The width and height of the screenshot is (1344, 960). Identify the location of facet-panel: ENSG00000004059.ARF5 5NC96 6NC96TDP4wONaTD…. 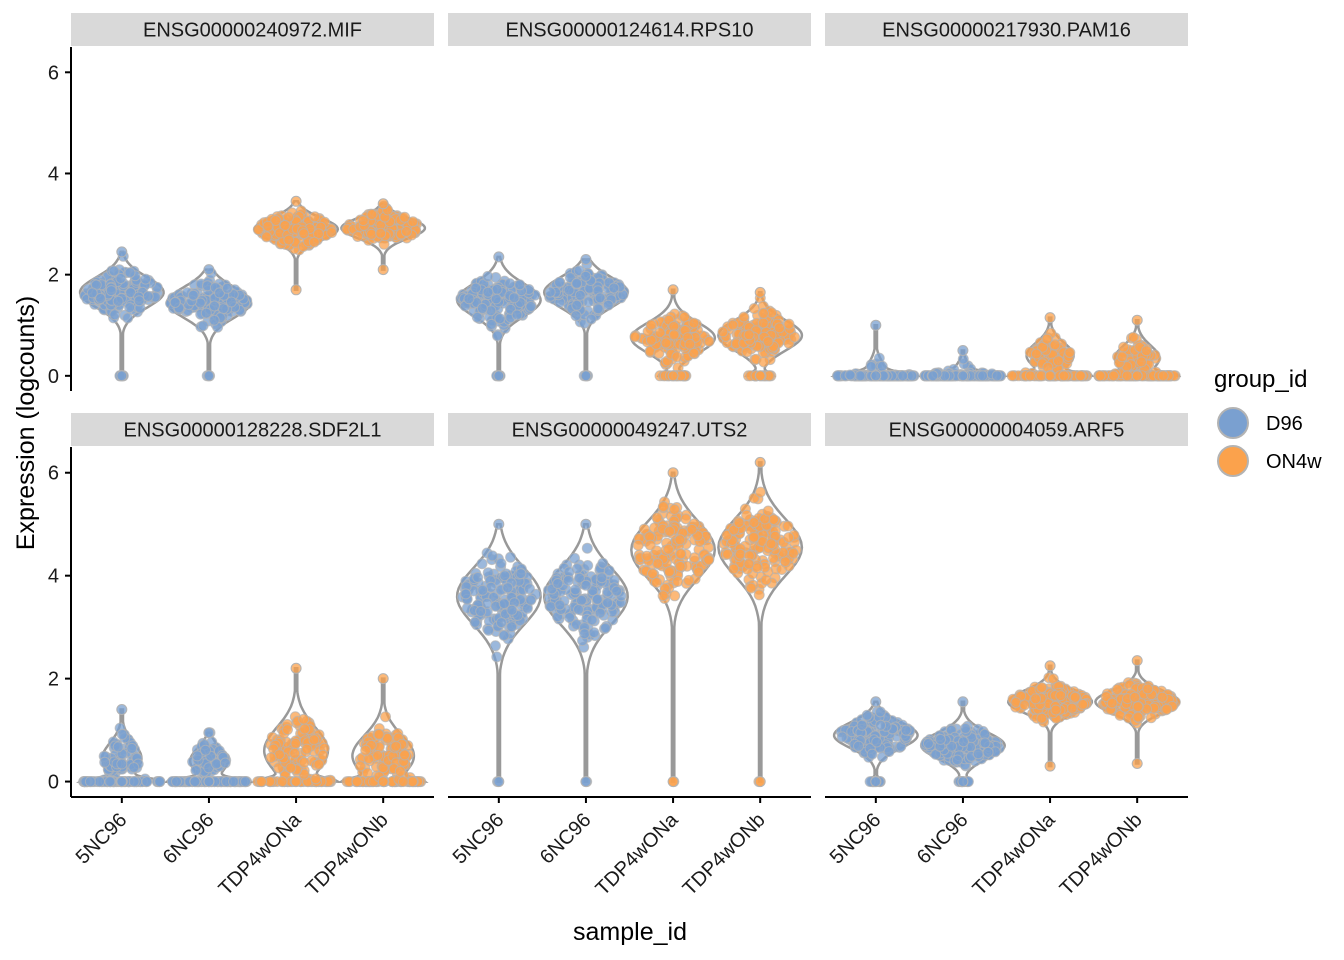
(1006, 656).